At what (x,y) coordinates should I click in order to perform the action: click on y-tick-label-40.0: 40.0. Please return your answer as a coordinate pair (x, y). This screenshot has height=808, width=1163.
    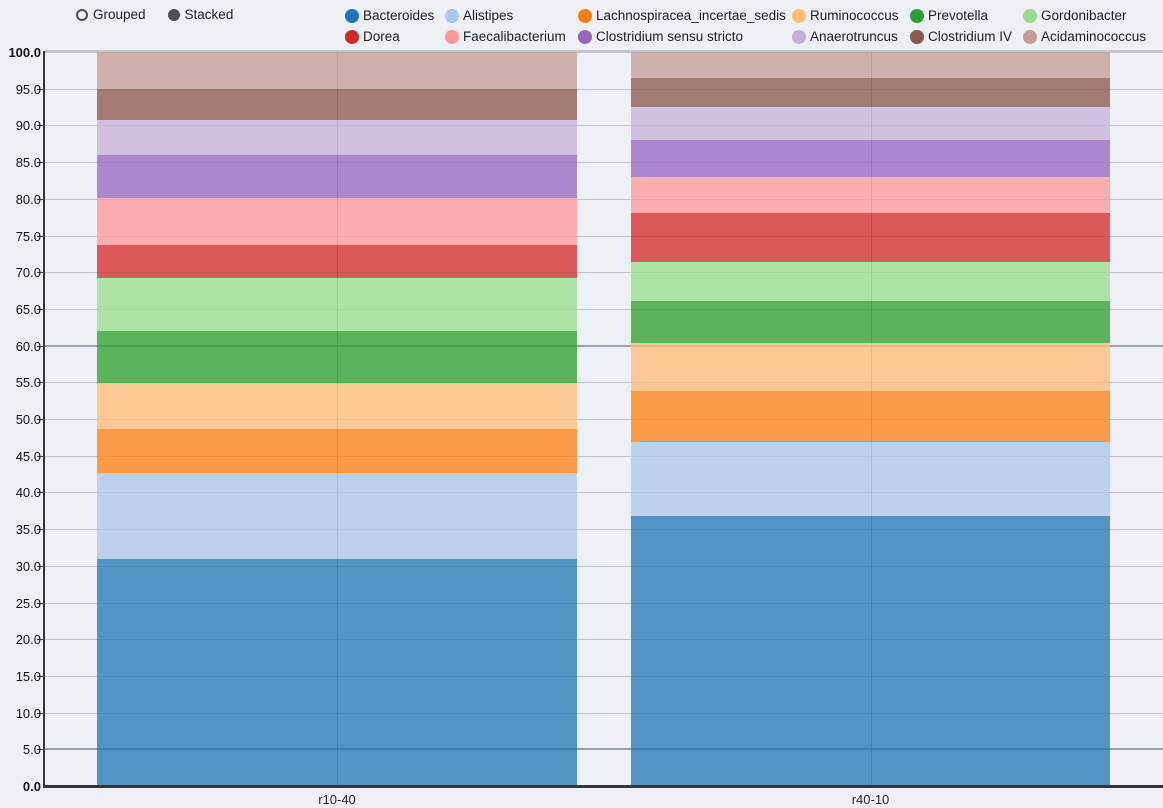
    Looking at the image, I should click on (28, 493).